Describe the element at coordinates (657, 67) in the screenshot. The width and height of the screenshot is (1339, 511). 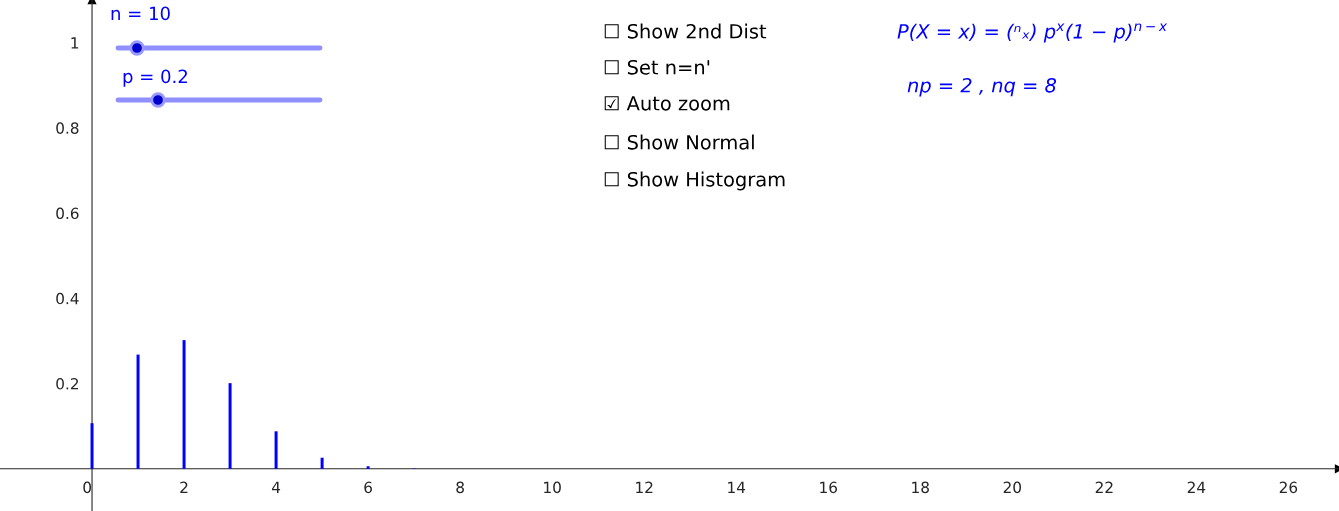
I see `annotation: ☐ Set n=n'` at that location.